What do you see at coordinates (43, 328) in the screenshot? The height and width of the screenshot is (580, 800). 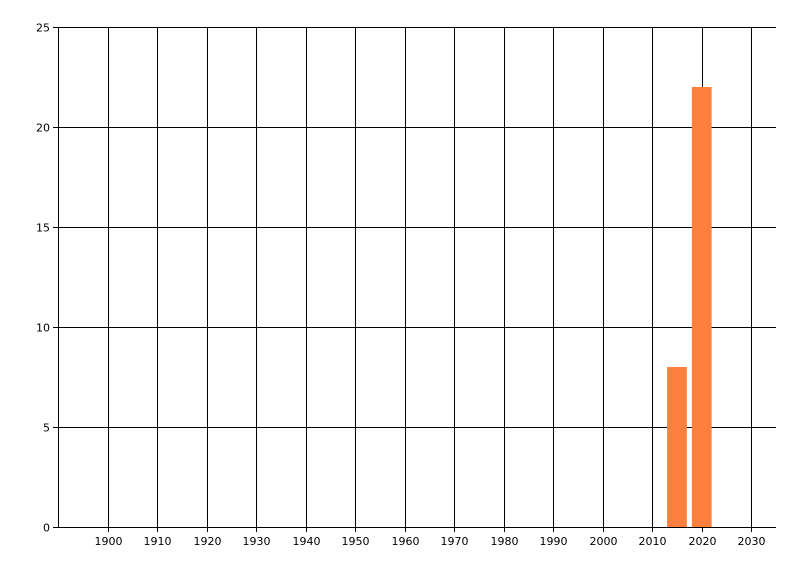 I see `y-tick-label: 10` at bounding box center [43, 328].